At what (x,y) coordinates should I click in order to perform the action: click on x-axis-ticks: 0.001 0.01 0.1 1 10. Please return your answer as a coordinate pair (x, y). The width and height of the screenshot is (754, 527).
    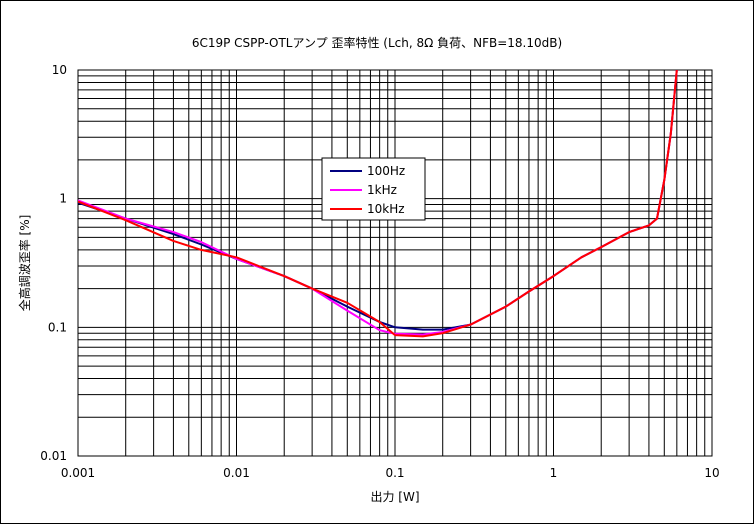
    Looking at the image, I should click on (390, 473).